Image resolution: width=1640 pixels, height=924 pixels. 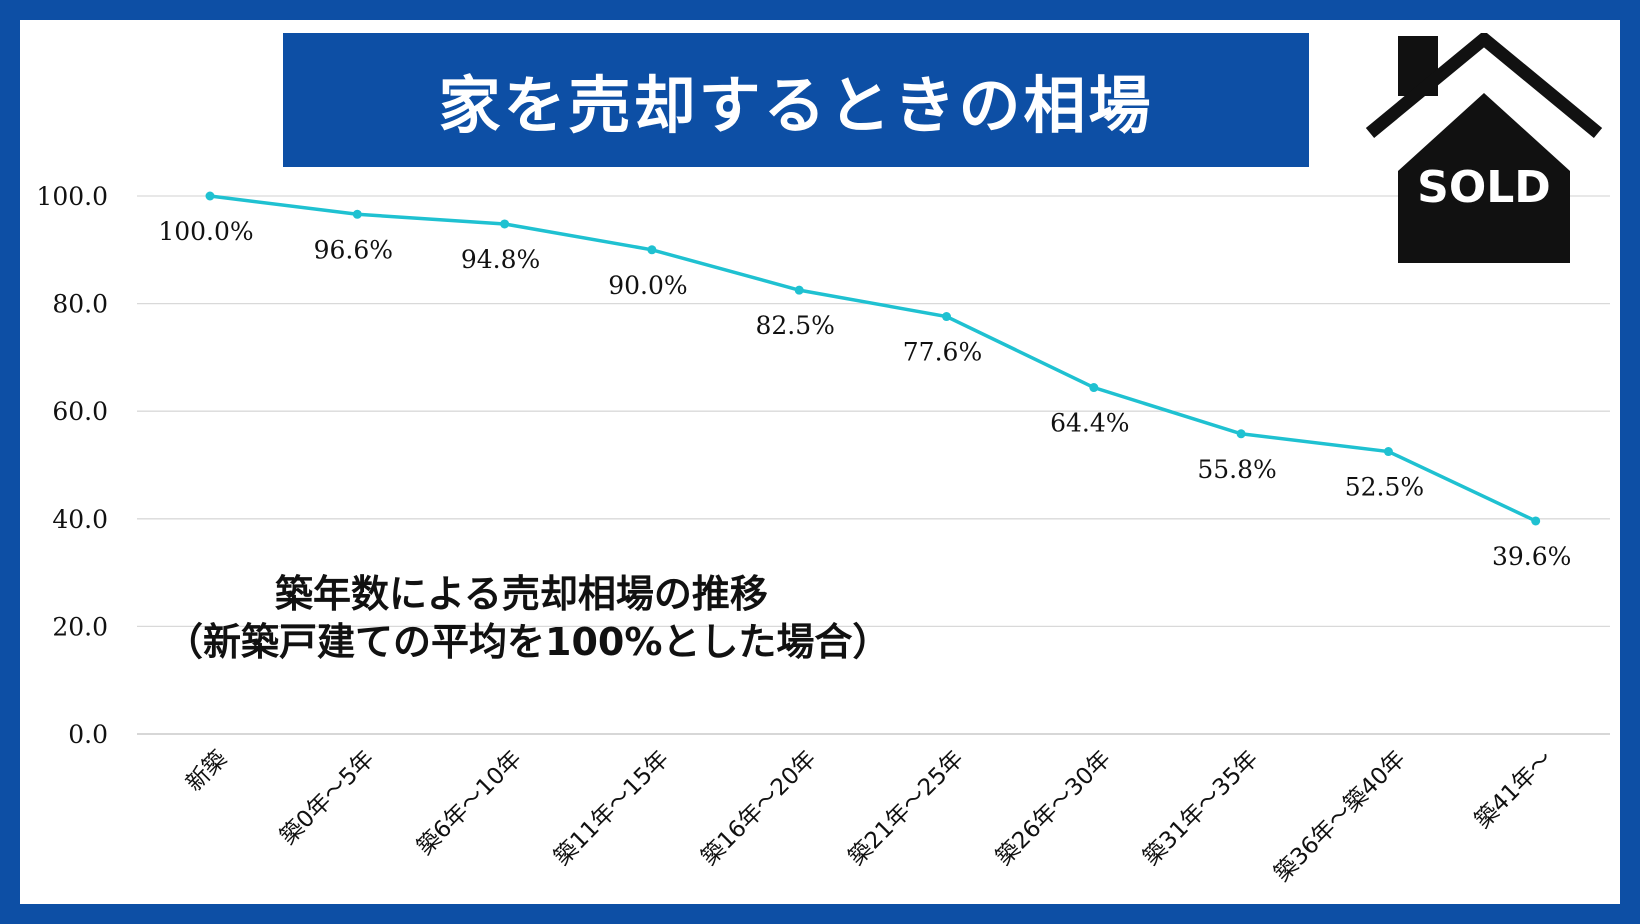 I want to click on data-label: 82.5%, so click(x=794, y=325).